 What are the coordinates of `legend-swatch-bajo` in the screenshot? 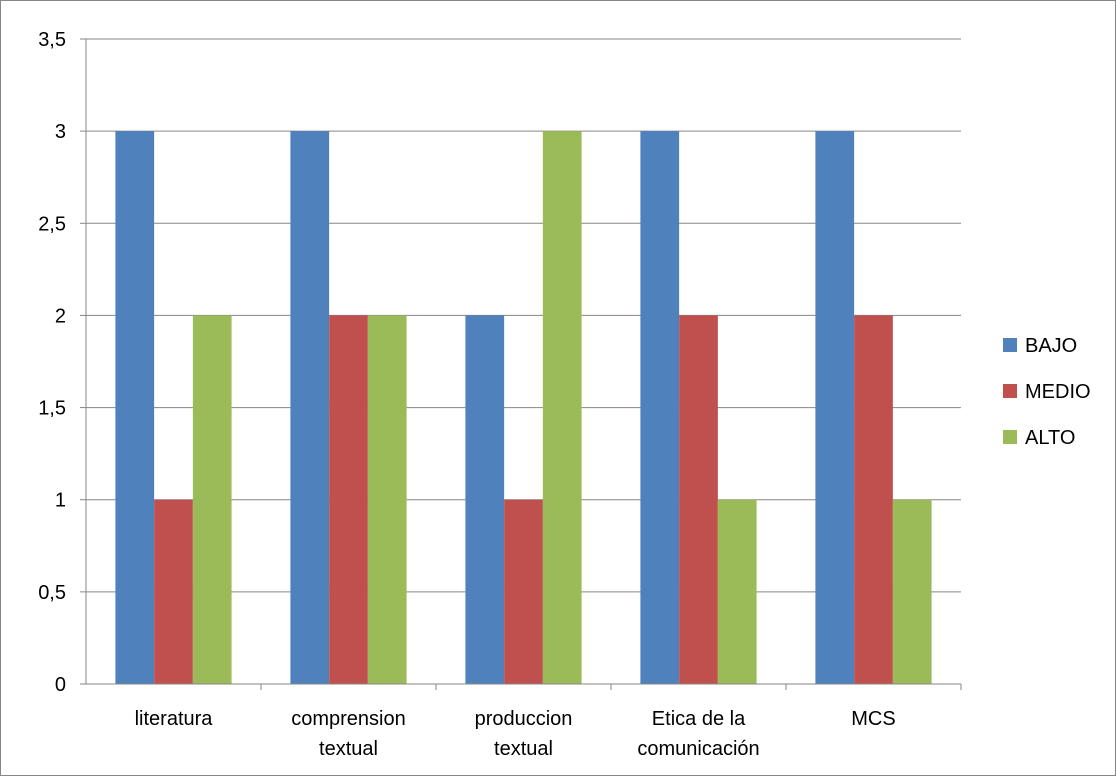 It's located at (1010, 345).